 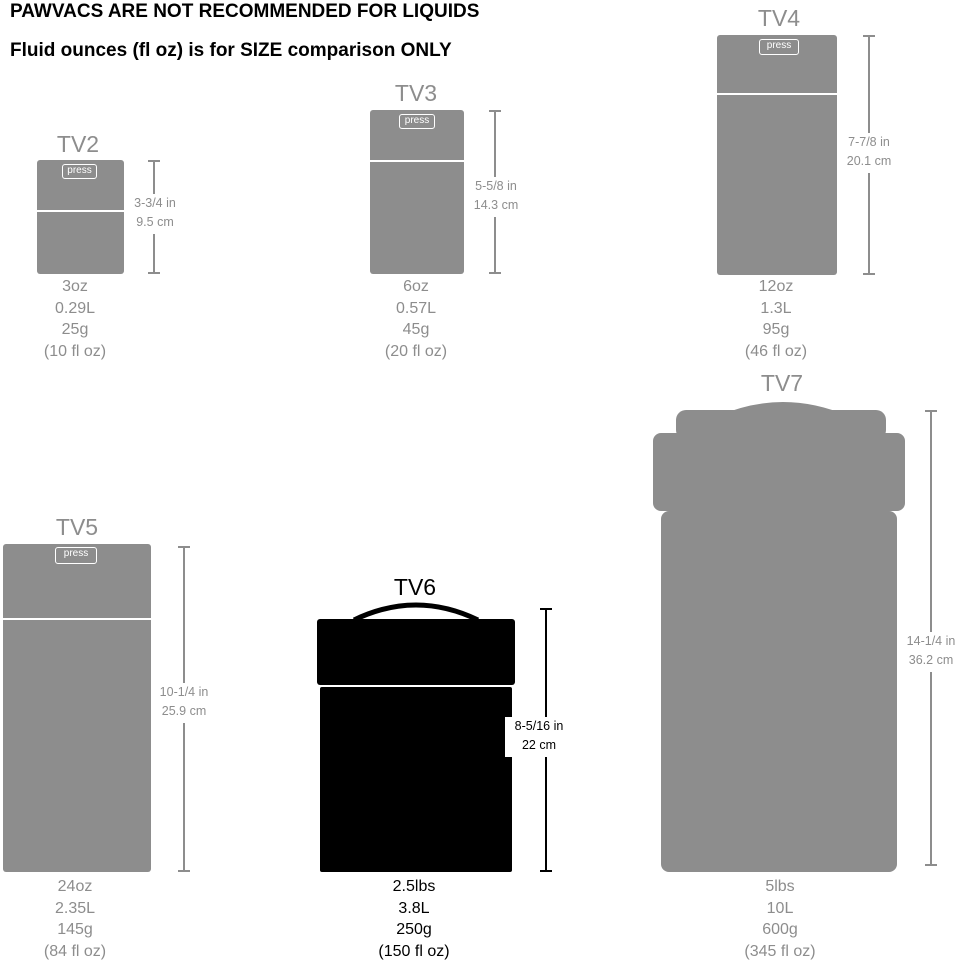 What do you see at coordinates (781, 425) in the screenshot?
I see `lid-top` at bounding box center [781, 425].